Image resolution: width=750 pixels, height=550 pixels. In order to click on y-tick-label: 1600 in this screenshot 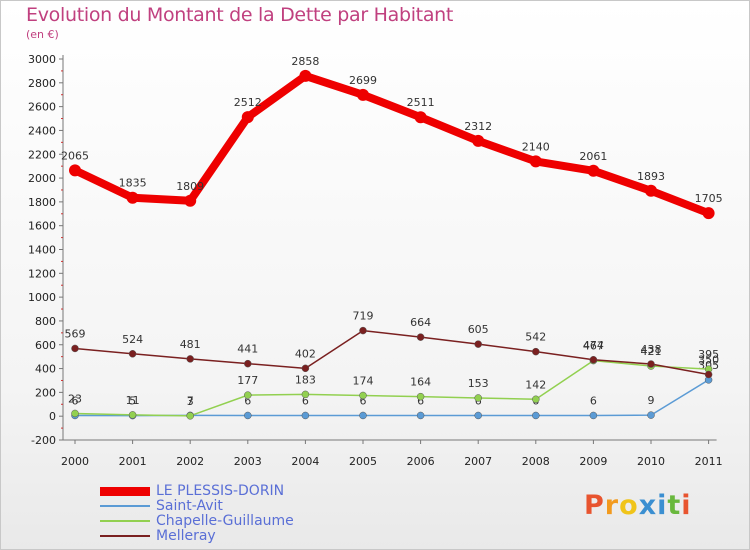, I will do `click(42, 226)`.